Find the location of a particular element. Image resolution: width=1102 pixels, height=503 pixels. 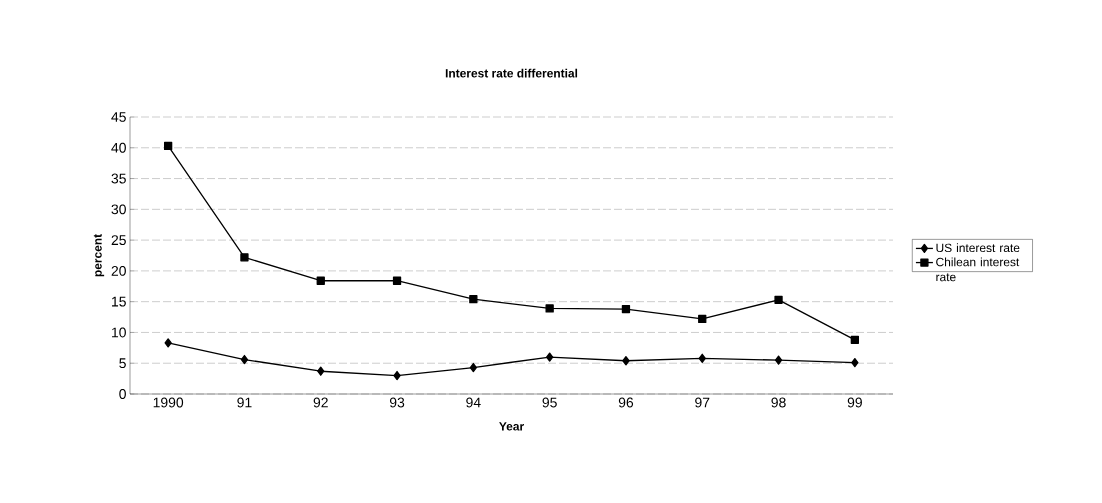

y-tick-label: 15 is located at coordinates (119, 301).